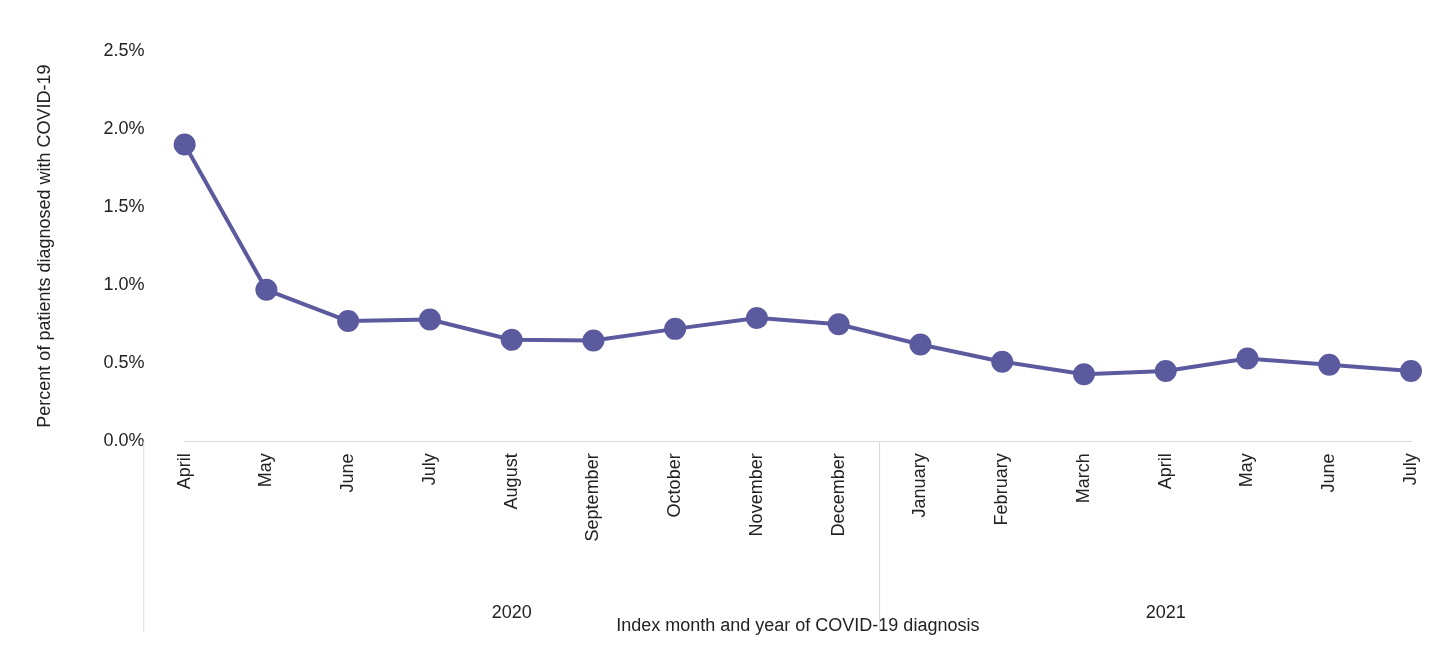  I want to click on y-tick-label: 1.0%, so click(124, 284).